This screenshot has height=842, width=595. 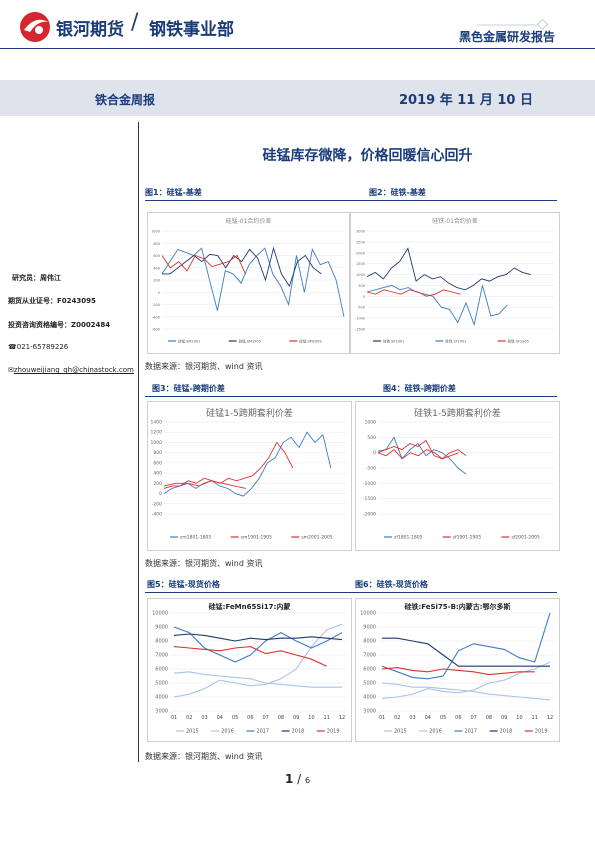 I want to click on department-name: 钢铁事业部, so click(x=191, y=30).